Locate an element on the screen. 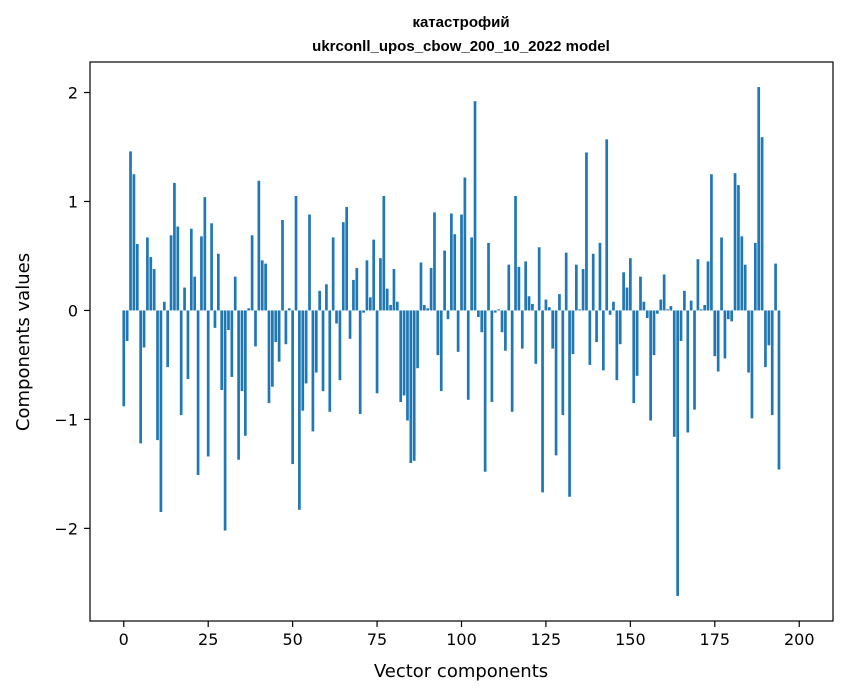 Image resolution: width=847 pixels, height=696 pixels. x-axis-label: Vector components is located at coordinates (461, 671).